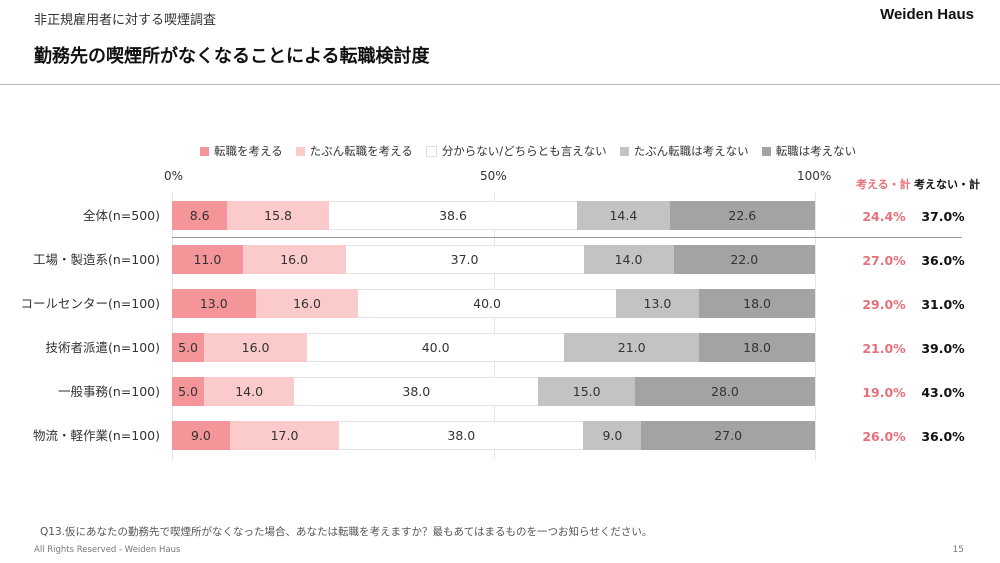  Describe the element at coordinates (724, 391) in the screenshot. I see `bar-segment-4-4: 28.0` at that location.